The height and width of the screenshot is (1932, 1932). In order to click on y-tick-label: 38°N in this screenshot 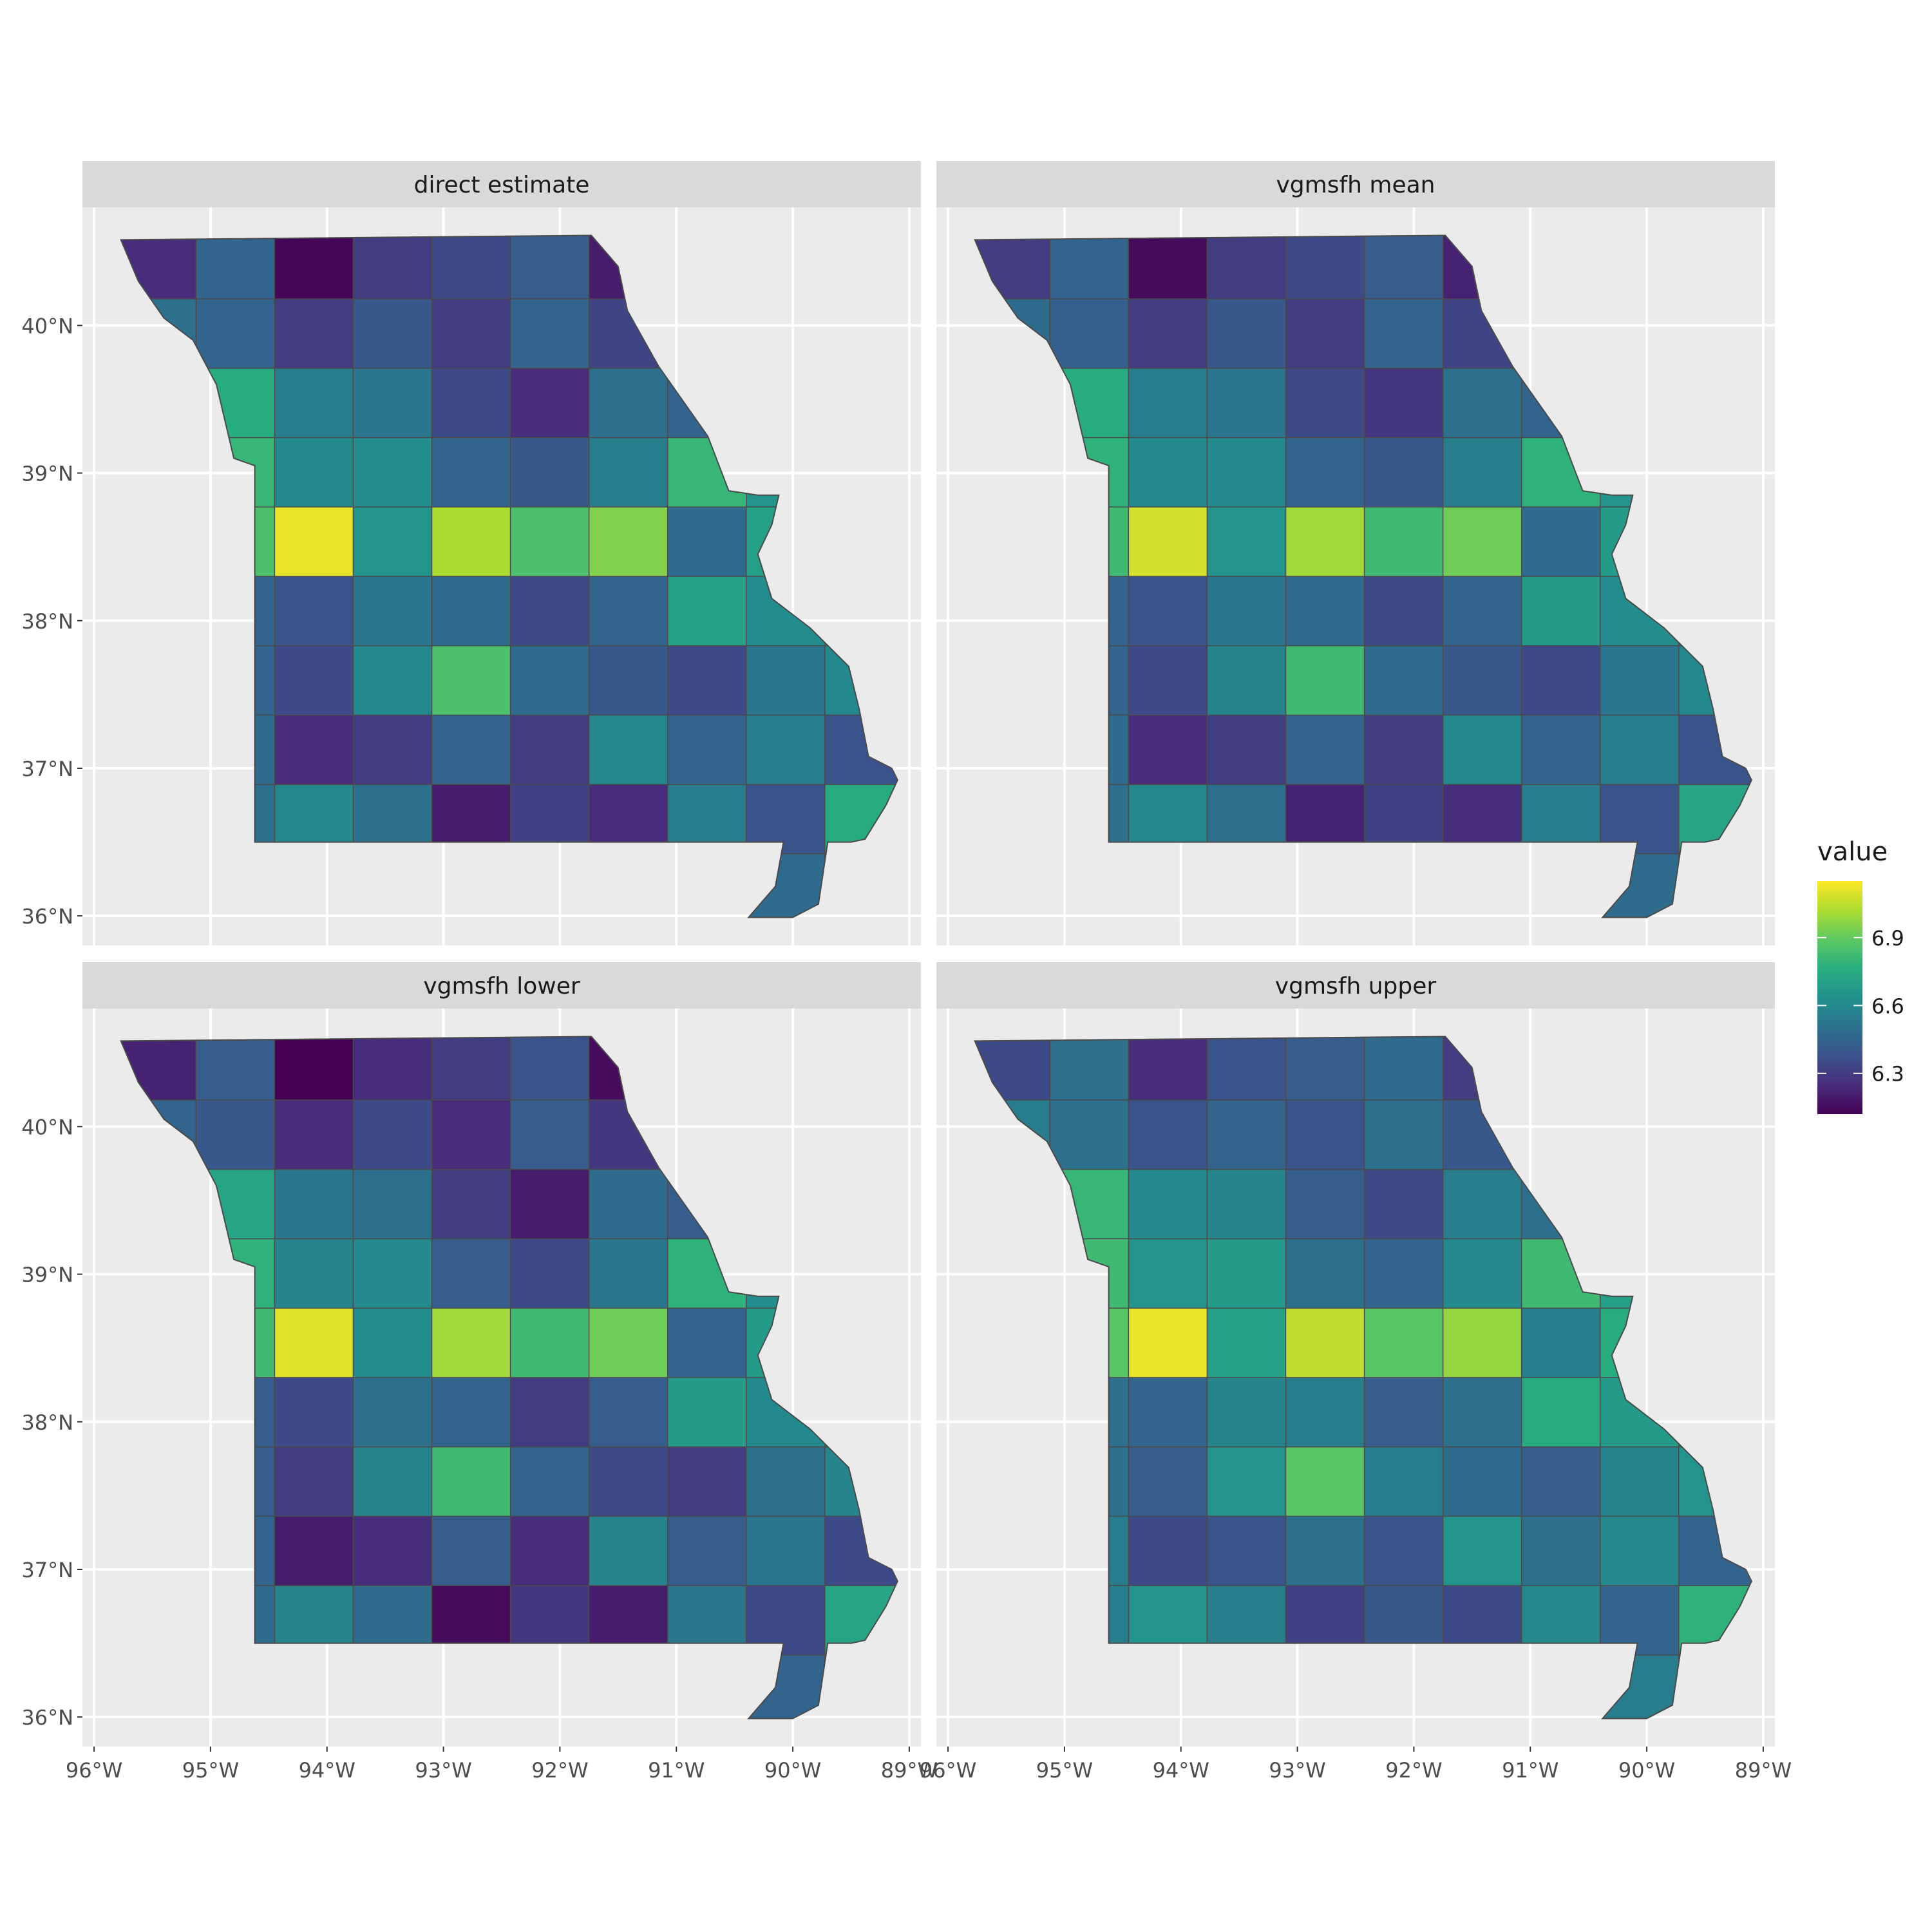, I will do `click(47, 1422)`.